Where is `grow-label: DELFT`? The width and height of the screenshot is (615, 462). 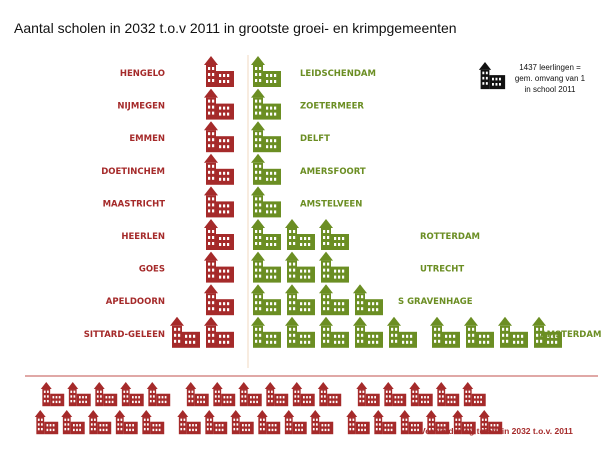
grow-label: DELFT is located at coordinates (315, 139).